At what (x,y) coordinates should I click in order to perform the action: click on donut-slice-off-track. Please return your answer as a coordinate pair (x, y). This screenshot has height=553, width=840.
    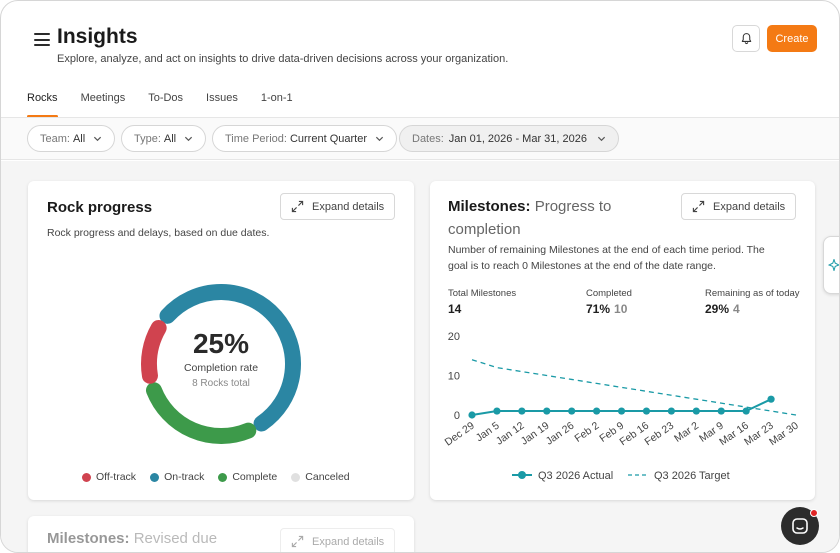
    Looking at the image, I should click on (154, 352).